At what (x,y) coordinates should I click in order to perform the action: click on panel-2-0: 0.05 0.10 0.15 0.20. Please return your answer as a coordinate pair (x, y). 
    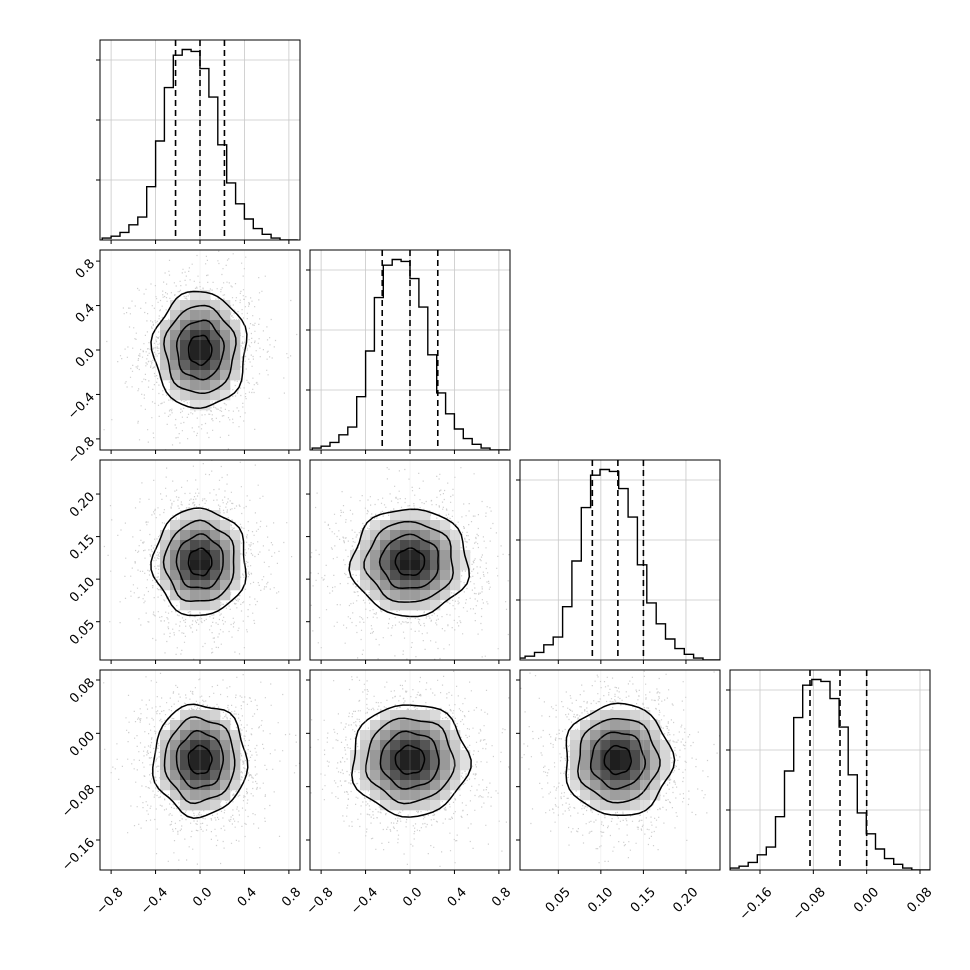
    Looking at the image, I should click on (184, 561).